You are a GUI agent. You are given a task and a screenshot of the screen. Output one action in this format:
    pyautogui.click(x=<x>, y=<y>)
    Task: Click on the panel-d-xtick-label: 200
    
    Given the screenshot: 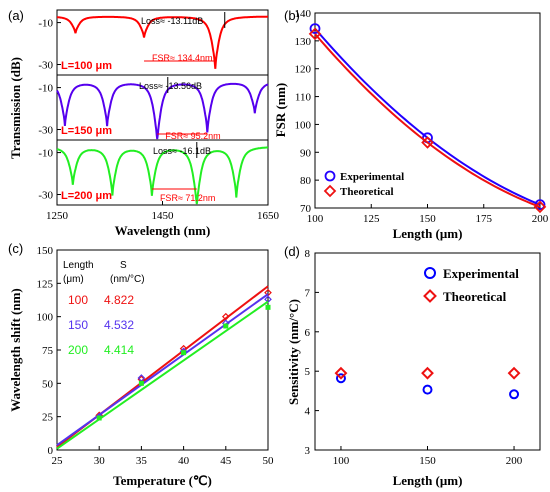 What is the action you would take?
    pyautogui.click(x=514, y=461)
    